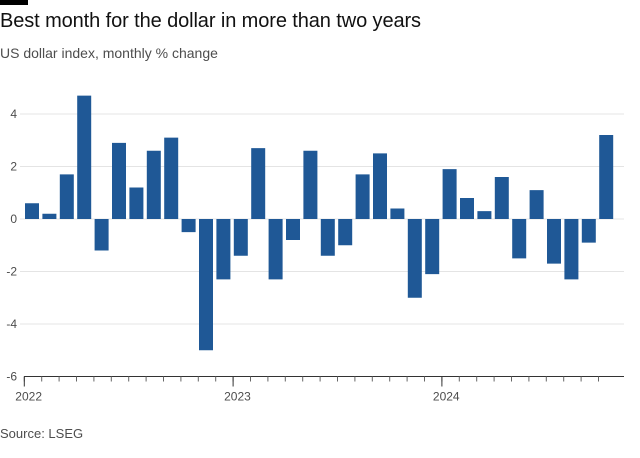 The height and width of the screenshot is (458, 640). What do you see at coordinates (414, 258) in the screenshot?
I see `bar-nov-2023` at bounding box center [414, 258].